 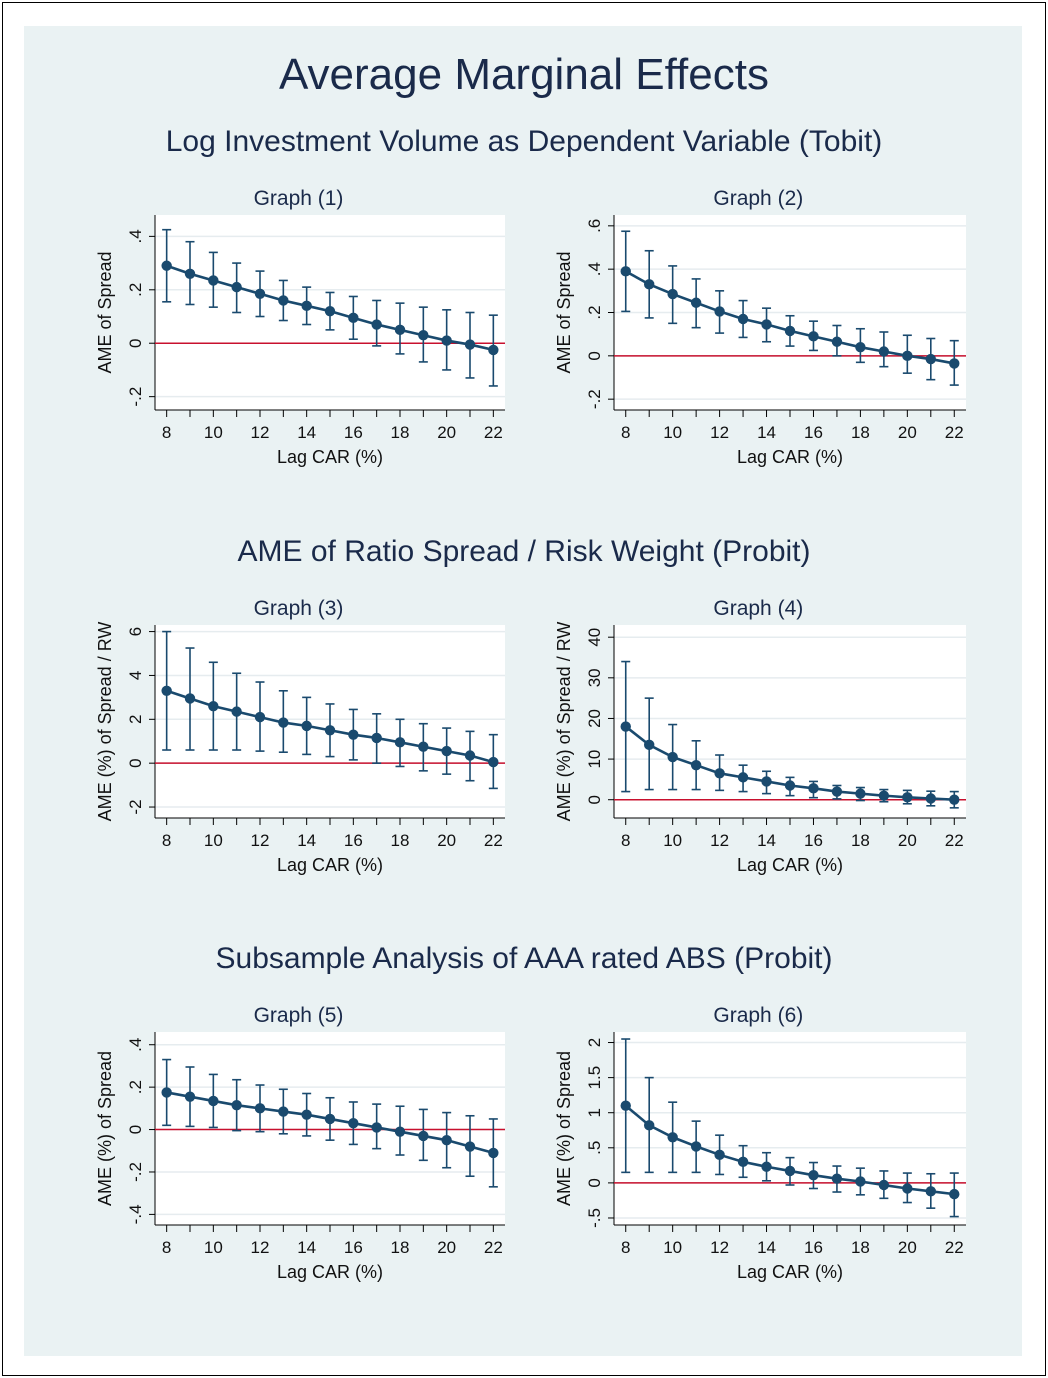 What do you see at coordinates (594, 1218) in the screenshot?
I see `y-tick-label: -.5` at bounding box center [594, 1218].